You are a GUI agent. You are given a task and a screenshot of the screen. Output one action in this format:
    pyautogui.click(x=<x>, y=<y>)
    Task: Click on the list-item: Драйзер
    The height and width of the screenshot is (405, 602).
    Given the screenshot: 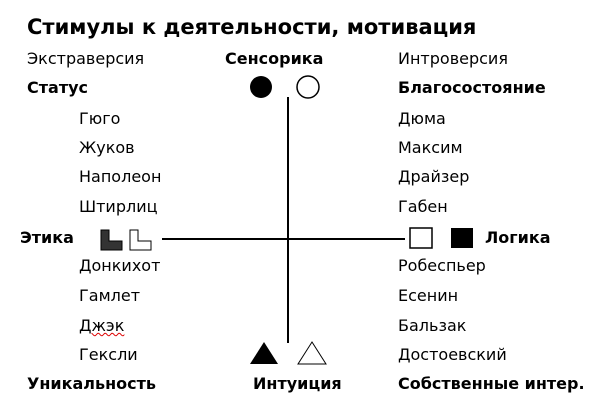 What is the action you would take?
    pyautogui.click(x=434, y=176)
    